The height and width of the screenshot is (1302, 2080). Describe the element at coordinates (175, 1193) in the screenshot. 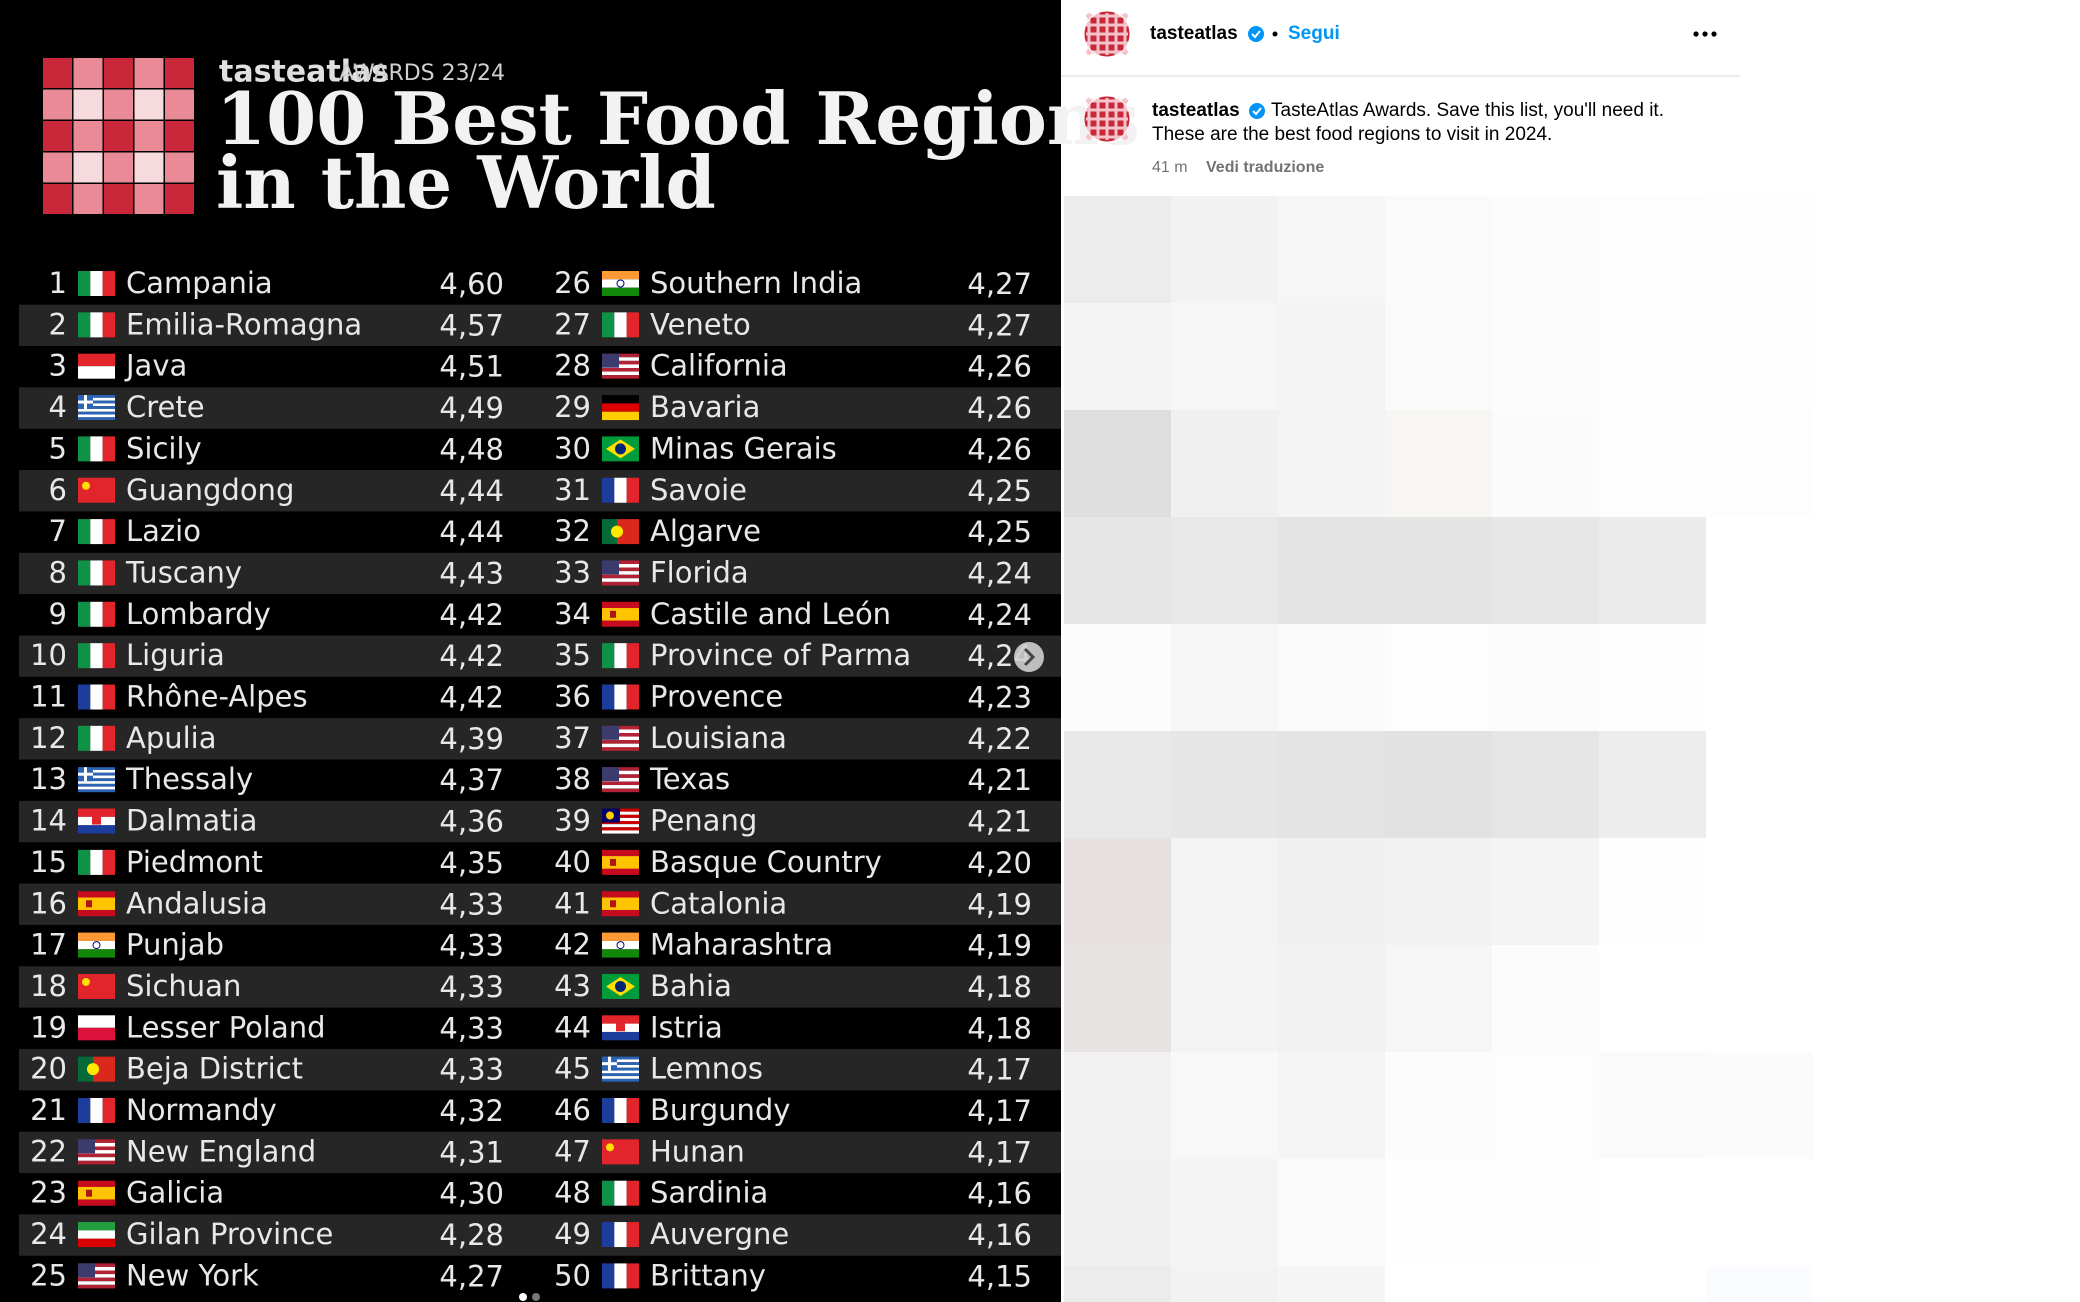

I see `region-name: Galicia` at that location.